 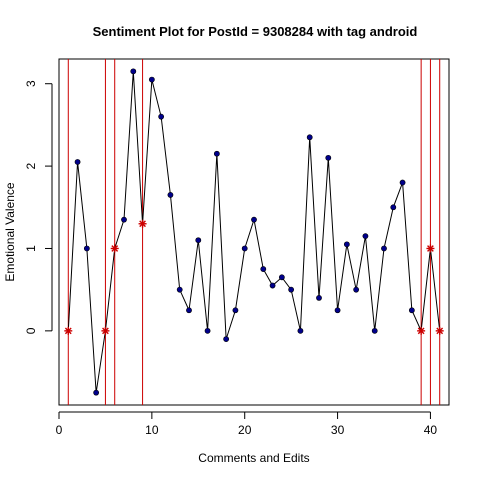 I want to click on y-tick-label-0: 0, so click(x=31, y=330).